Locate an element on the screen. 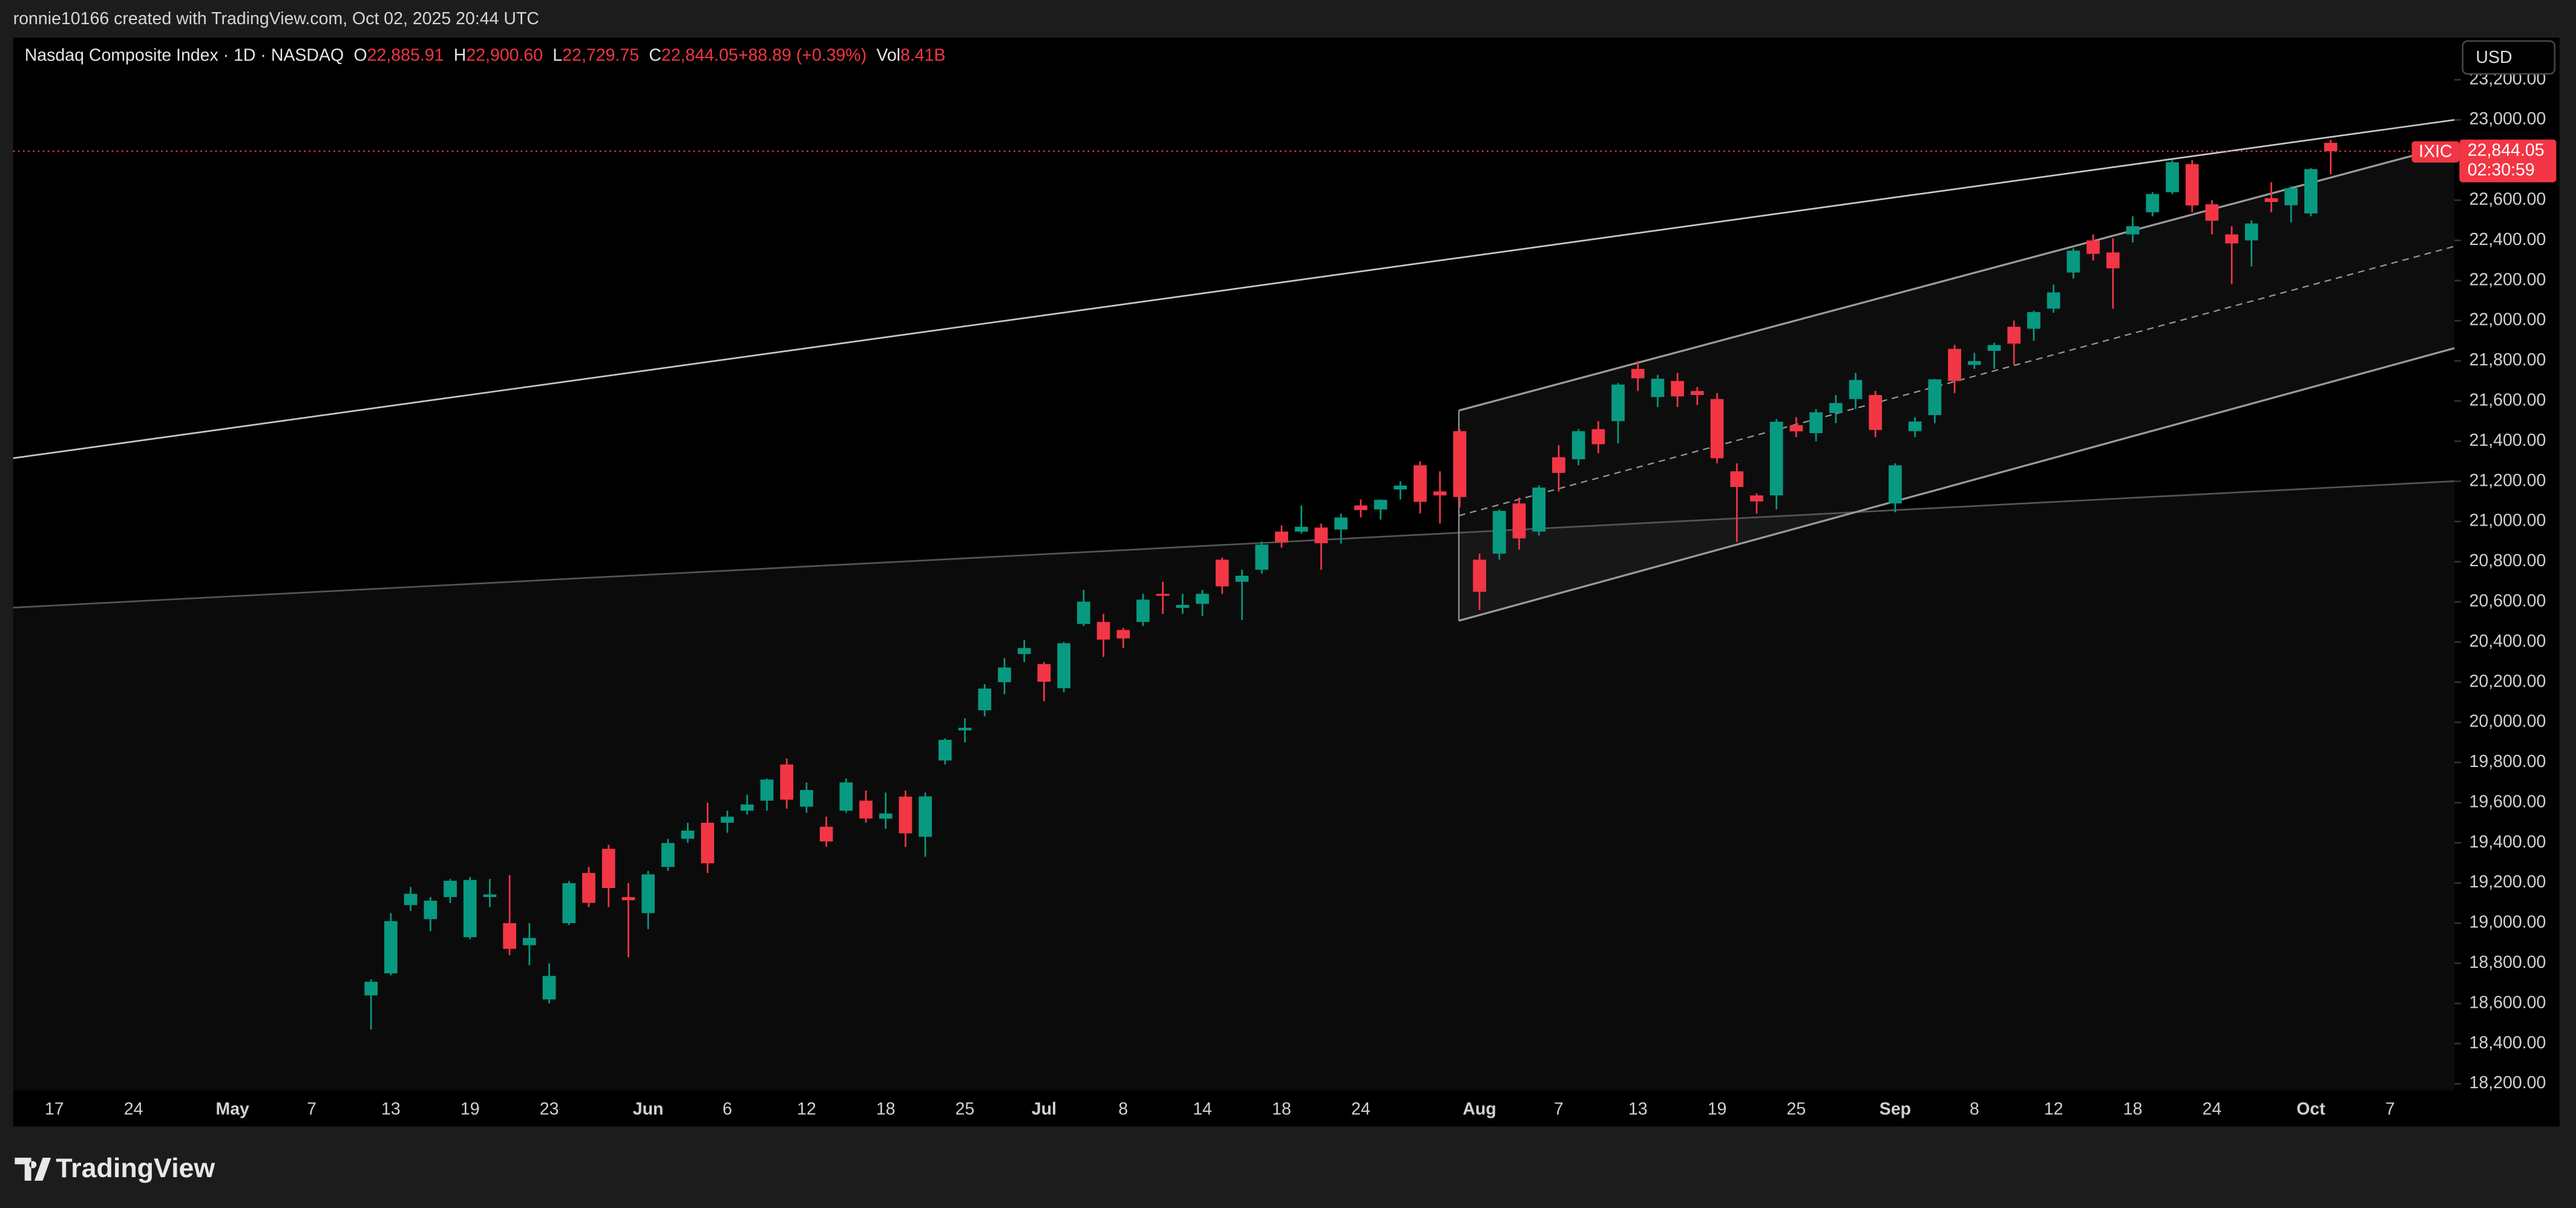  y-tick-label: 21,000.00 is located at coordinates (2507, 521).